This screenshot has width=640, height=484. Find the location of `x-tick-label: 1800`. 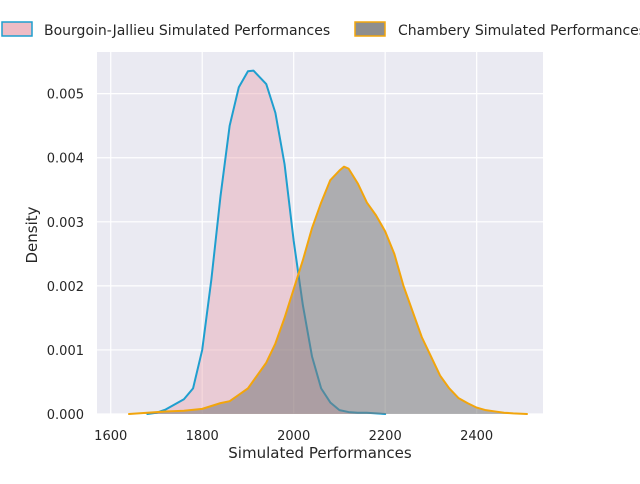

x-tick-label: 1800 is located at coordinates (202, 436).